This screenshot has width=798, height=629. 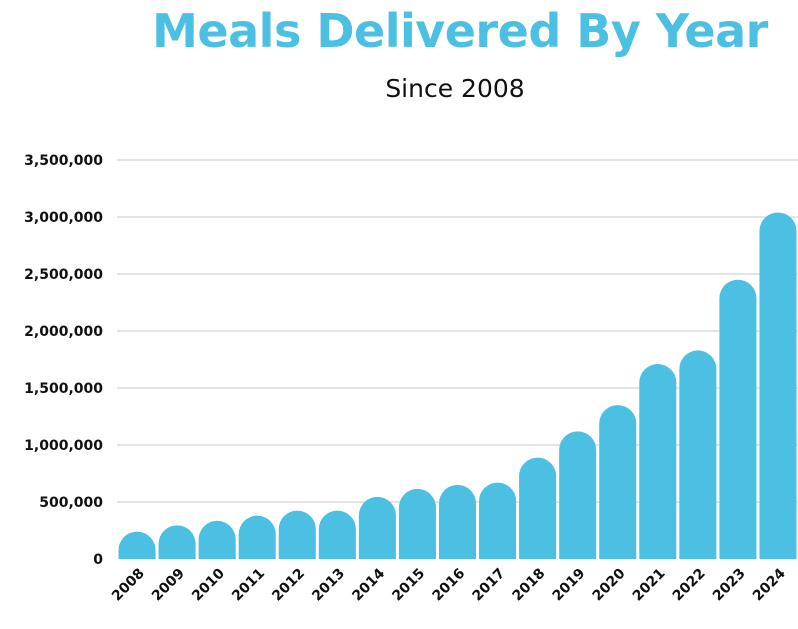 What do you see at coordinates (729, 585) in the screenshot?
I see `x-tick-label: 2023` at bounding box center [729, 585].